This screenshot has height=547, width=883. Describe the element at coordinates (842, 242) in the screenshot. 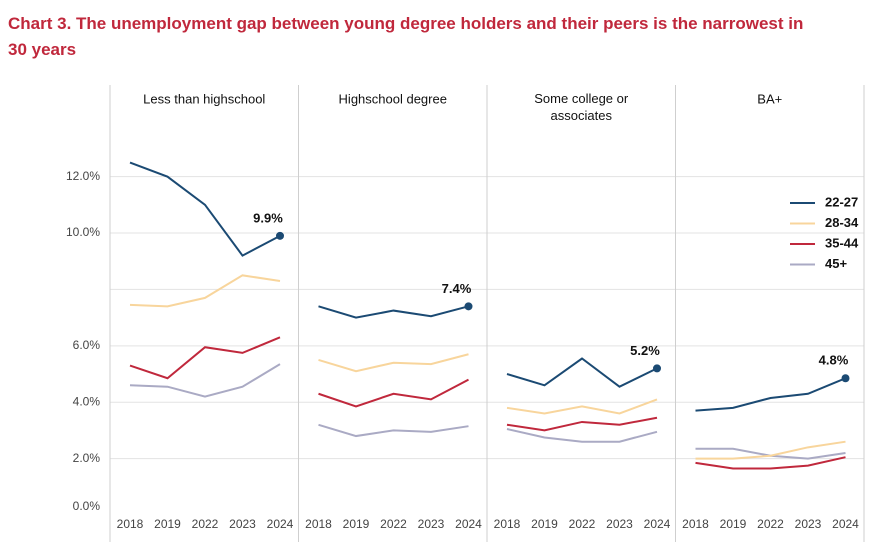

I see `legend-label: 35-44` at that location.